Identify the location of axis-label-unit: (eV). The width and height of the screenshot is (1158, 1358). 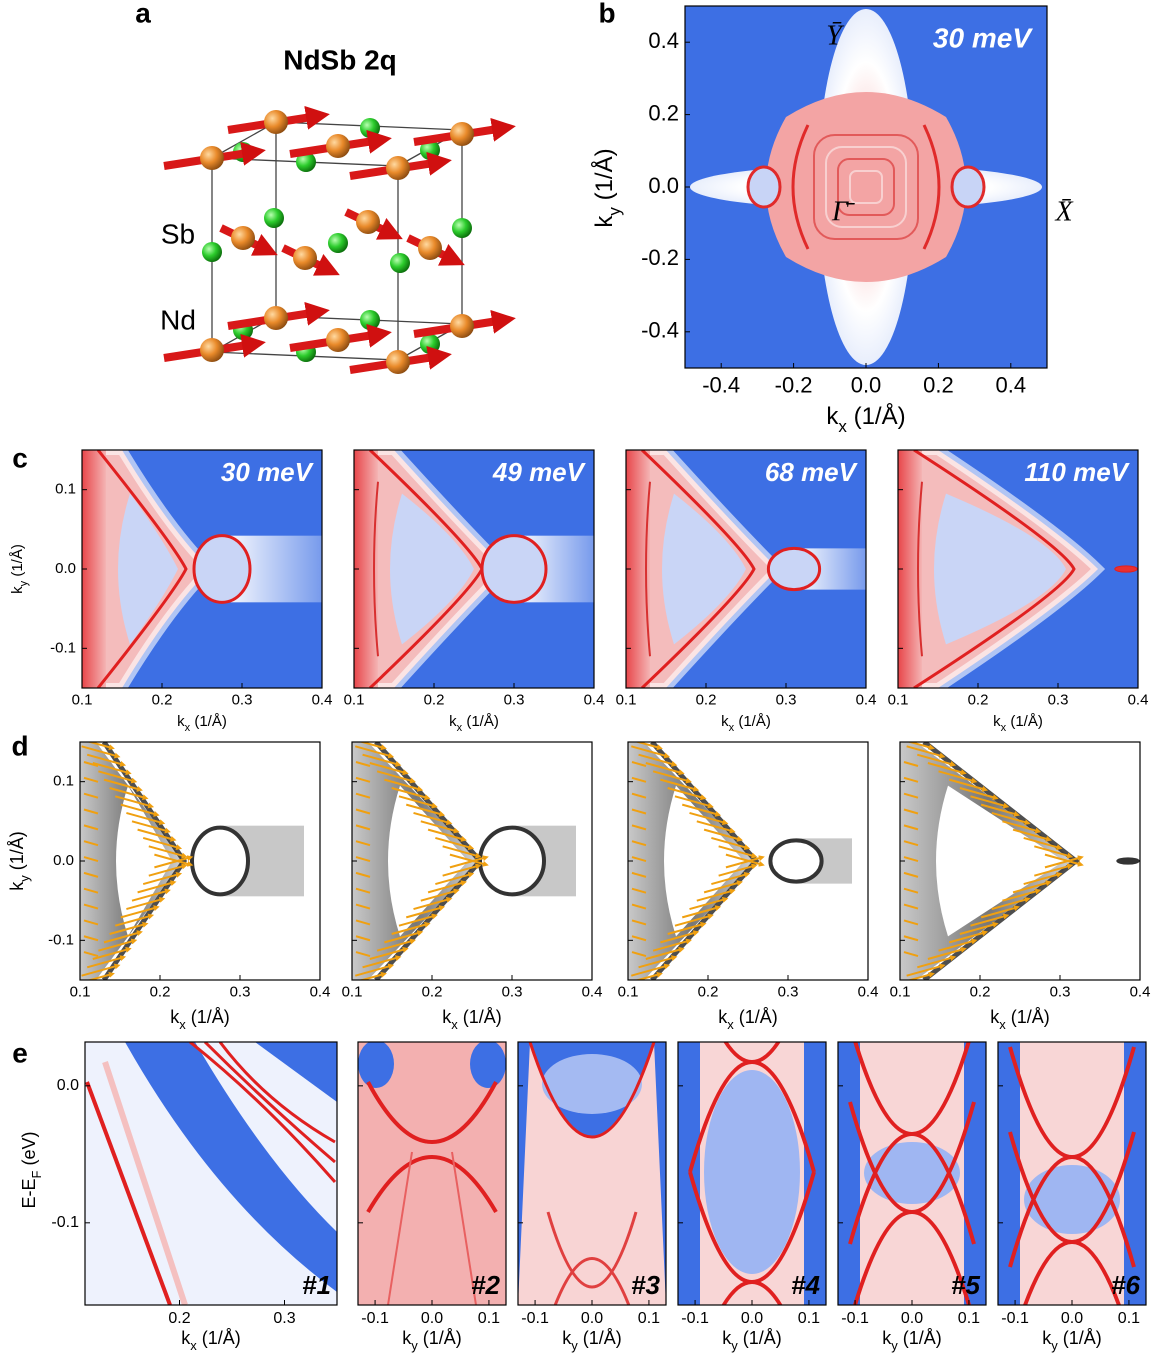
(29, 1151).